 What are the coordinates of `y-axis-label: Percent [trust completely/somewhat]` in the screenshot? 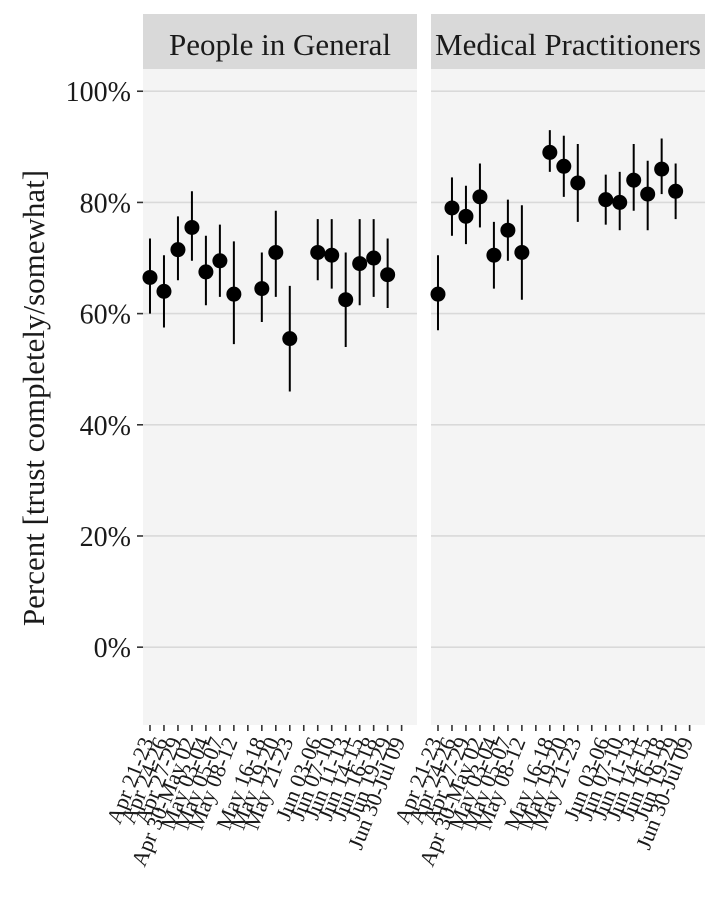 It's located at (33, 398).